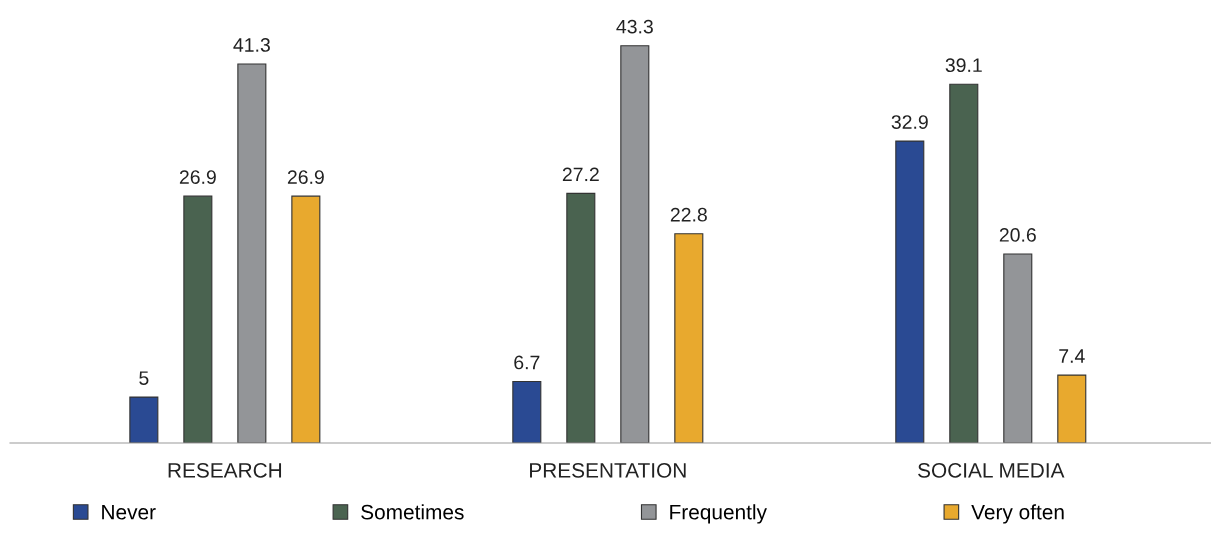  I want to click on x-tick-label: RESEARCH, so click(225, 470).